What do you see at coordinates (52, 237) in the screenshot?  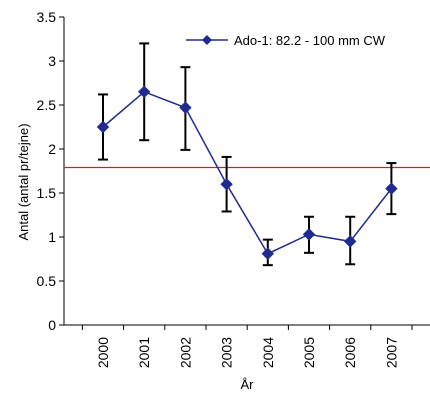 I see `y-tick-label: 1` at bounding box center [52, 237].